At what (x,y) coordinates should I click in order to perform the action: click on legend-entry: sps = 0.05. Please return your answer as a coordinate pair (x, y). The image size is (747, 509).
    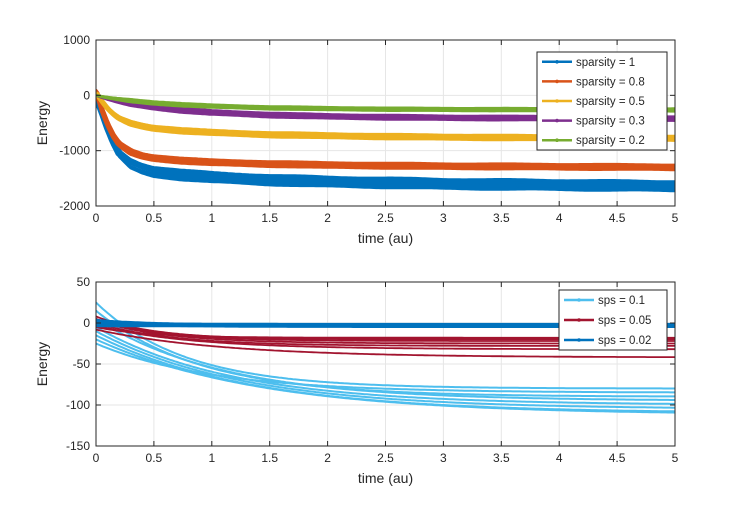
    Looking at the image, I should click on (624, 321).